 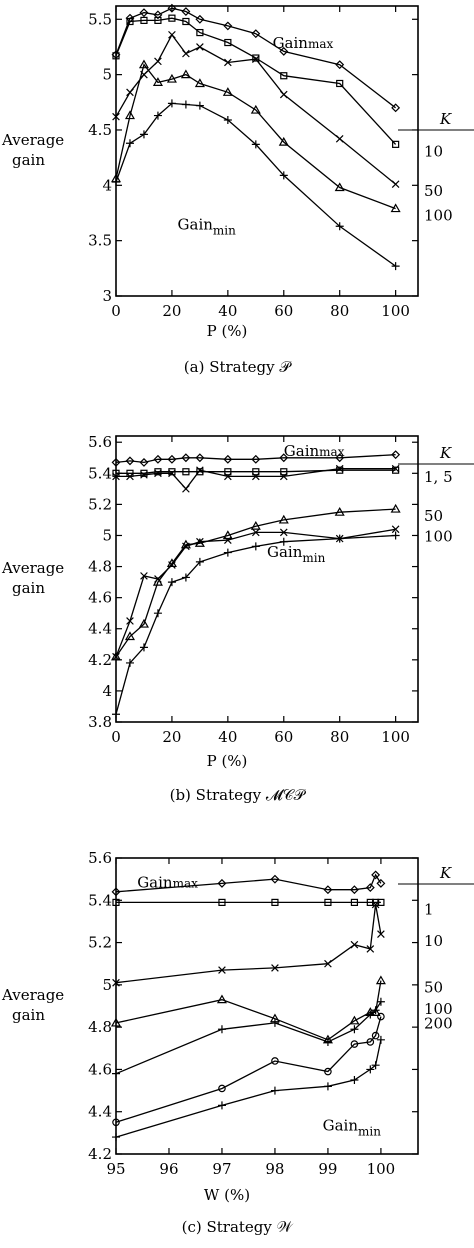 What do you see at coordinates (227, 311) in the screenshot?
I see `x-tick-label: 40` at bounding box center [227, 311].